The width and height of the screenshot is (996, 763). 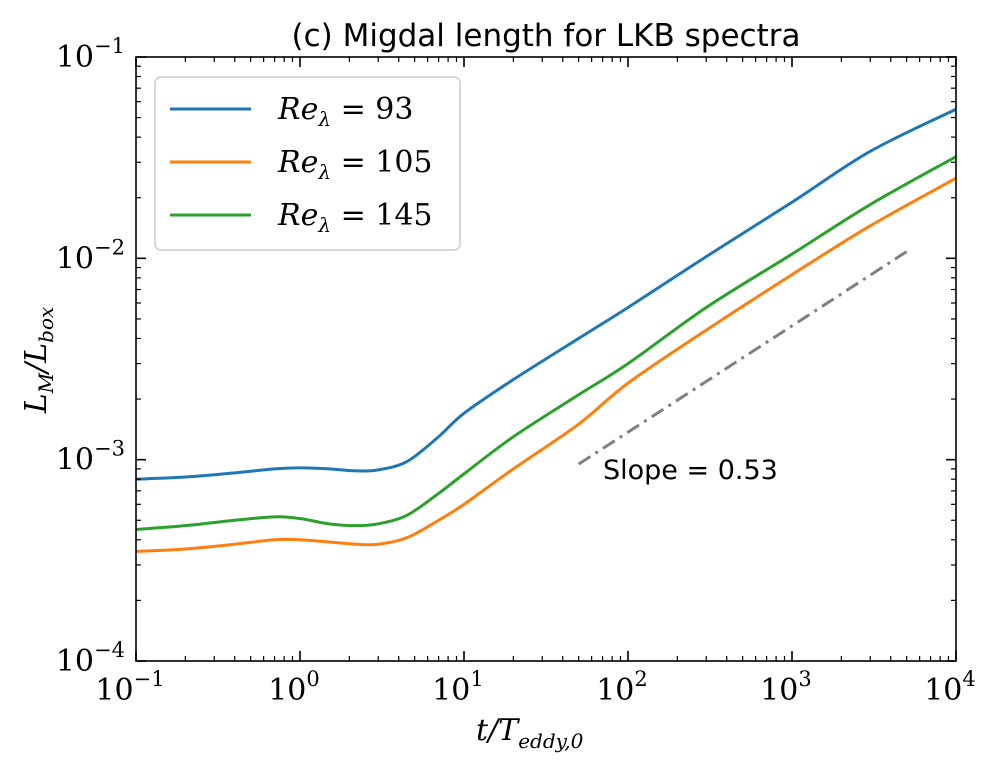 I want to click on x-tick-label: 10¹, so click(x=458, y=687).